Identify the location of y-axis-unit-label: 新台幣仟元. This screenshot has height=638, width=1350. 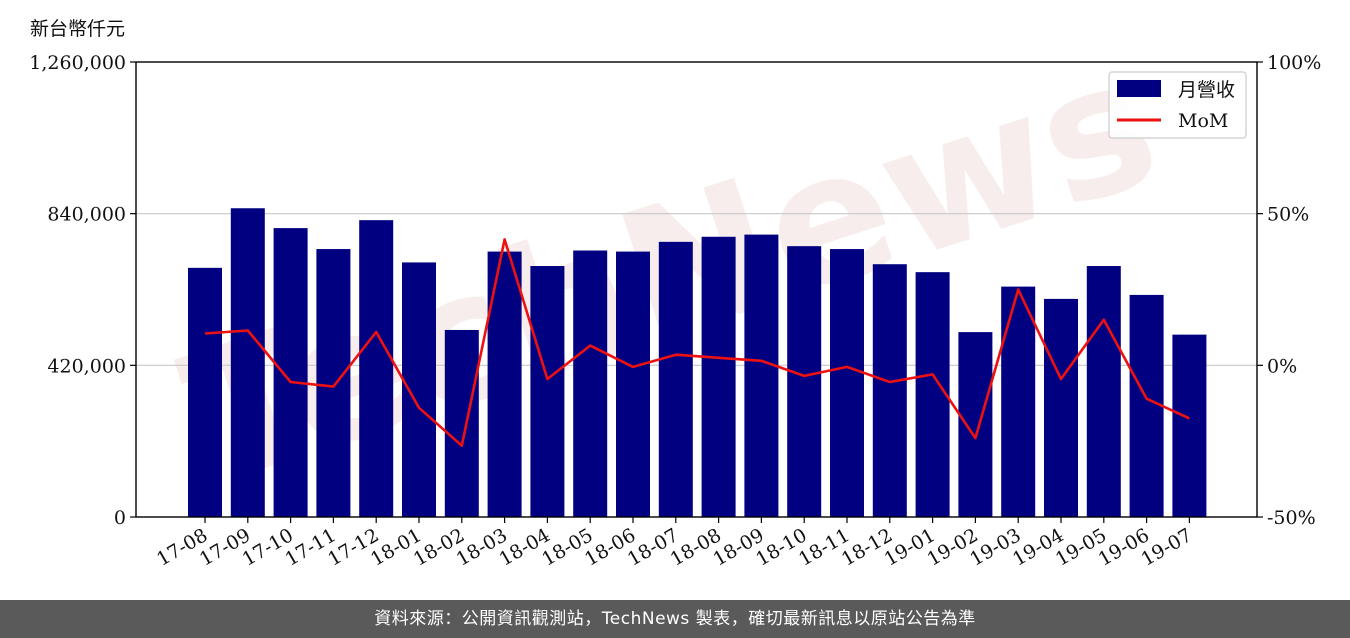
(78, 29).